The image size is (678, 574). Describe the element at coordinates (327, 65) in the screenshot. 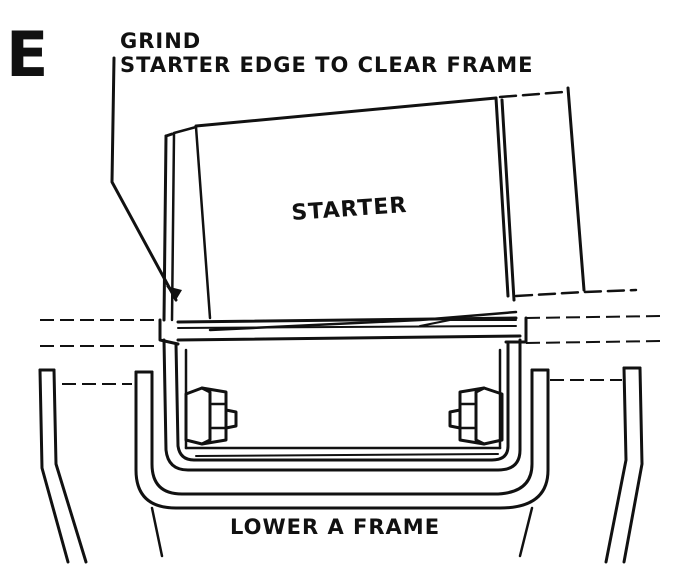

I see `callout-line-2: STARTER EDGE TO CLEAR FRAME` at that location.